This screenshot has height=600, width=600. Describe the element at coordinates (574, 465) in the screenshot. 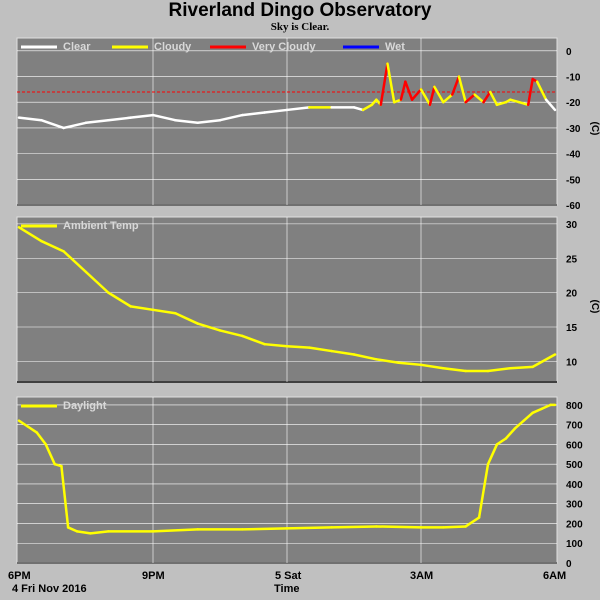

I see `y-tick-label: 500` at that location.